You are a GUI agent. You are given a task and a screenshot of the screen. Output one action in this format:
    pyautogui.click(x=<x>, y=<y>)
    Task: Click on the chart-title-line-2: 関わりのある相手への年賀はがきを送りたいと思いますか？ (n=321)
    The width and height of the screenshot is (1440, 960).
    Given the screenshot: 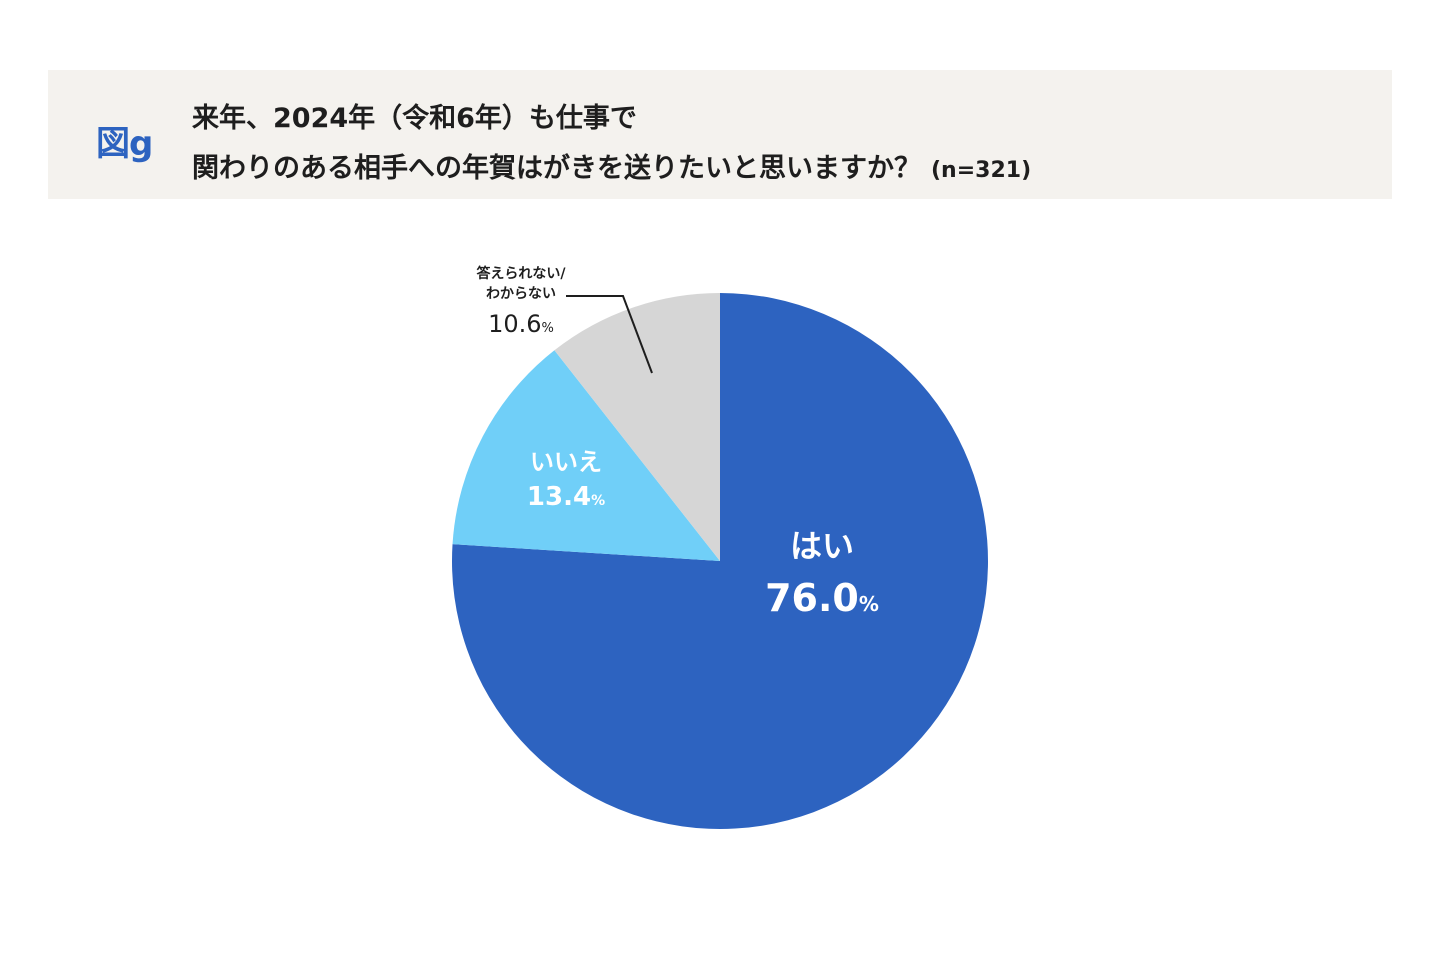 What is the action you would take?
    pyautogui.click(x=611, y=165)
    